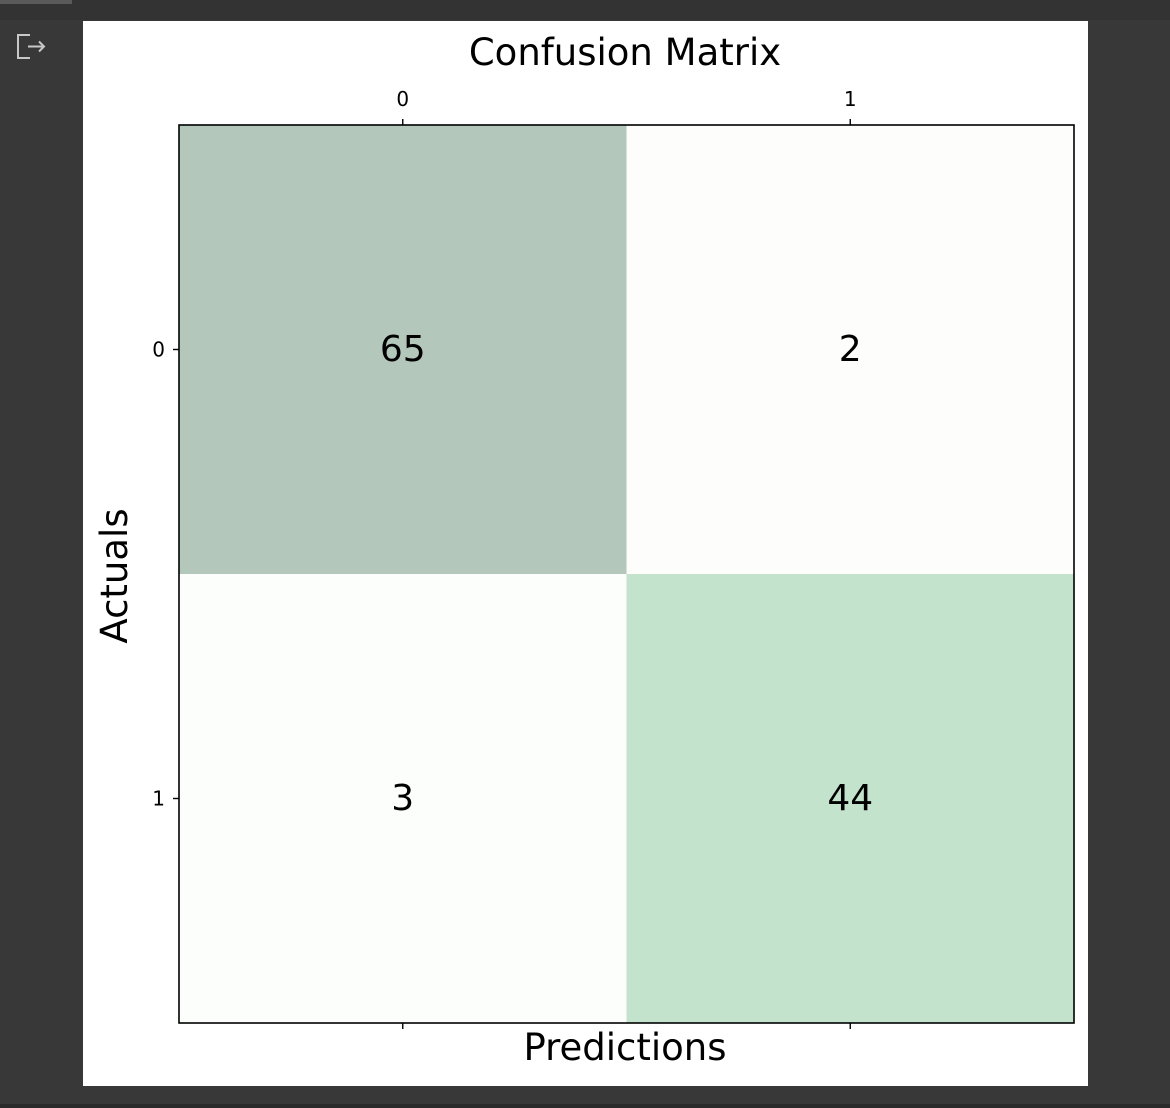 The height and width of the screenshot is (1108, 1170). Describe the element at coordinates (850, 99) in the screenshot. I see `x-tick-label: 1` at that location.